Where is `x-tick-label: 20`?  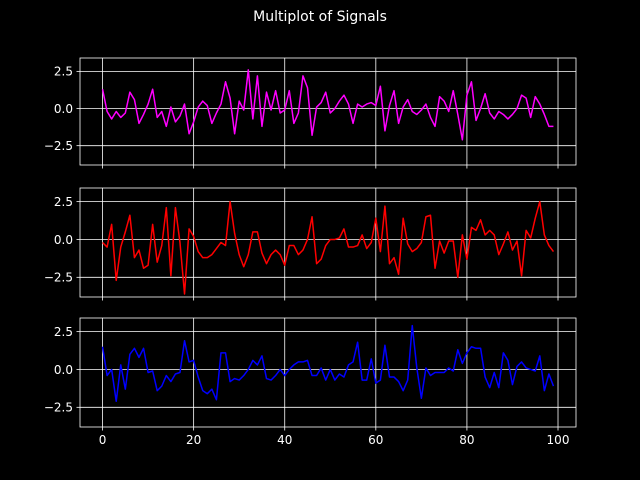
x-tick-label: 20 is located at coordinates (193, 440).